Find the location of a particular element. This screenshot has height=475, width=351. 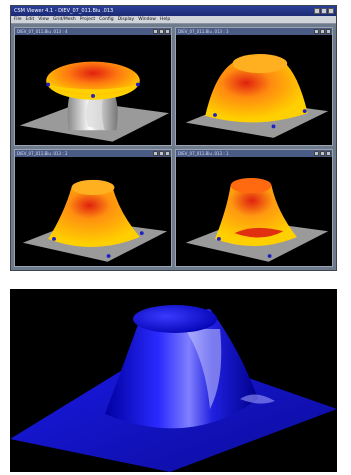

menu-view: View is located at coordinates (43, 19).